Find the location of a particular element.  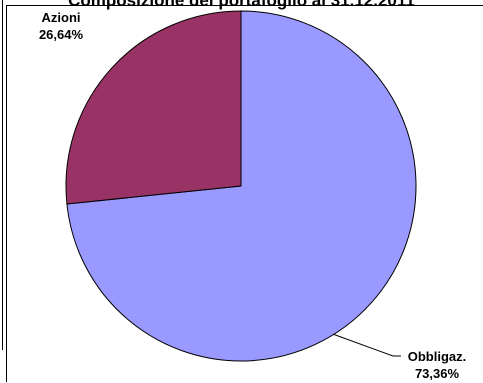

left-border-line is located at coordinates (1, 175).